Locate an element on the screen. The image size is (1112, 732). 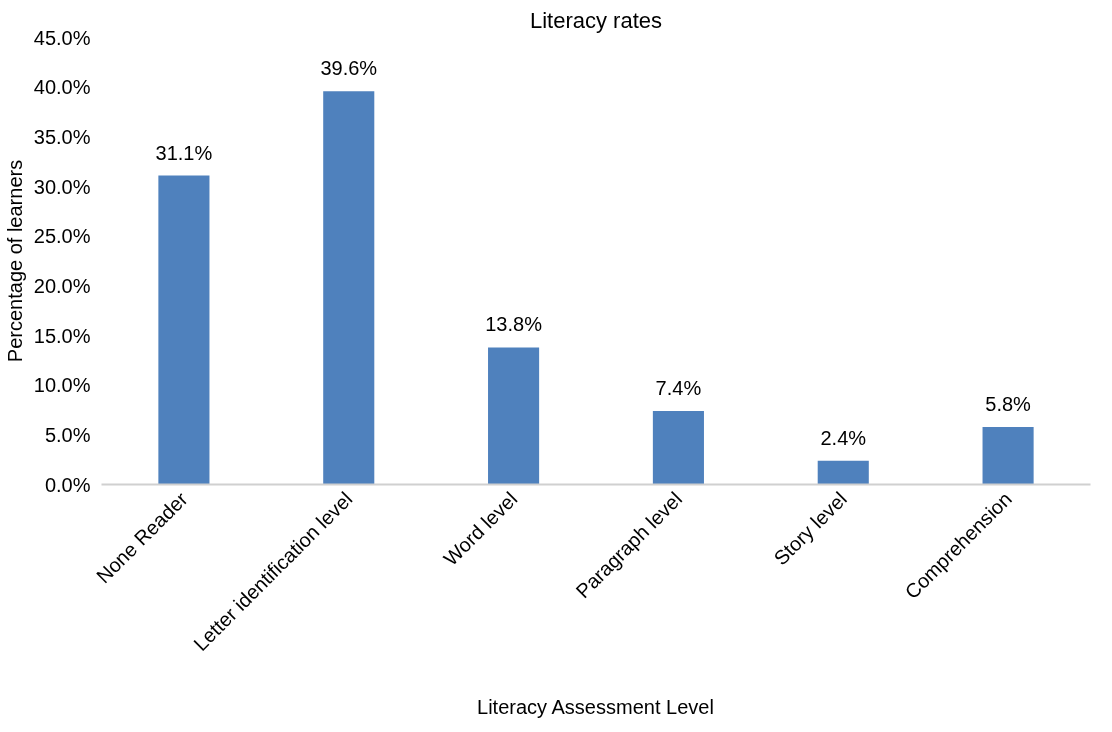
y-axis-title: Percentage of learners is located at coordinates (14, 261).